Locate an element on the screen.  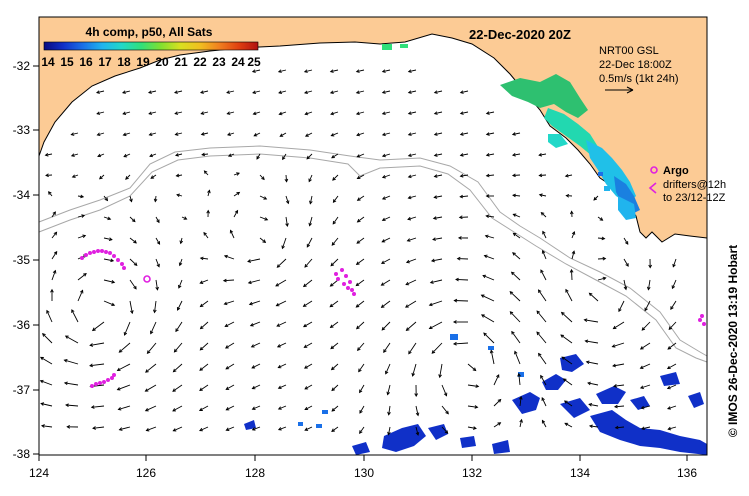
colorbar-tick: 22 is located at coordinates (200, 62).